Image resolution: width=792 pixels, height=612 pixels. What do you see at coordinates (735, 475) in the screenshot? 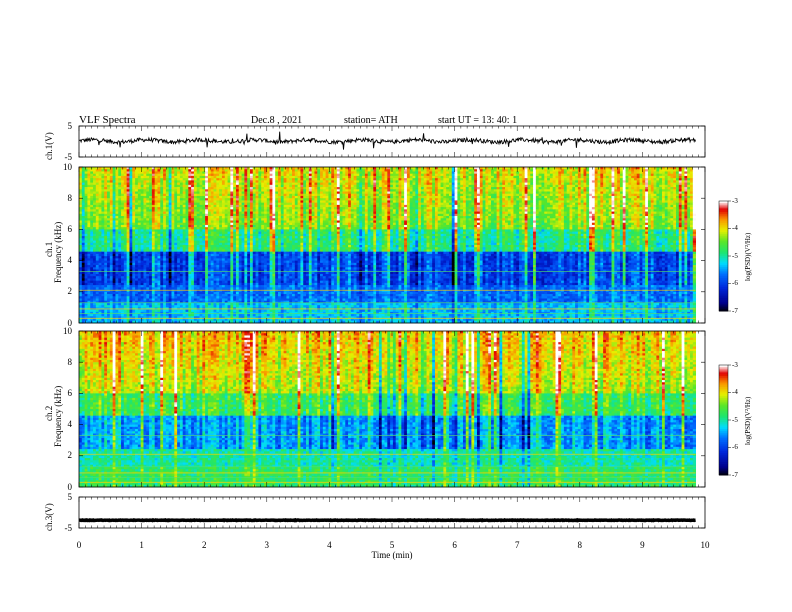
I see `ch2-spectrogram-colorbar-tick-4: -7` at bounding box center [735, 475].